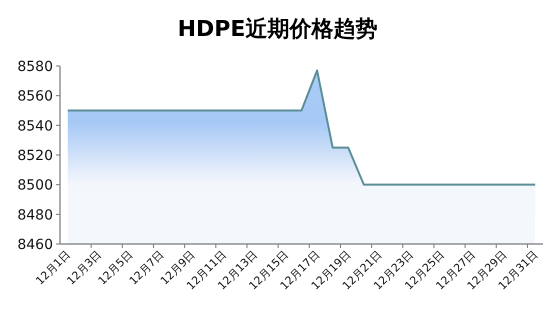  Describe the element at coordinates (35, 215) in the screenshot. I see `y-tick-label: 8480` at that location.